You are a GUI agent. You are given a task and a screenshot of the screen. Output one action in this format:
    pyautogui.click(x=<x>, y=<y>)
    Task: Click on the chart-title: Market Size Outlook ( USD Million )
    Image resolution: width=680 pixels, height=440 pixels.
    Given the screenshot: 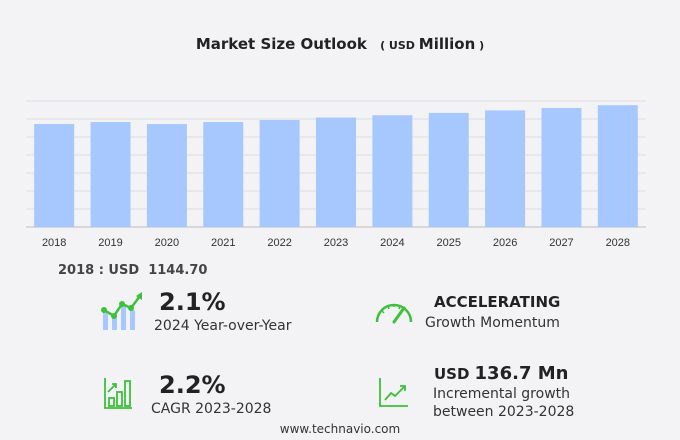 What is the action you would take?
    pyautogui.click(x=340, y=44)
    